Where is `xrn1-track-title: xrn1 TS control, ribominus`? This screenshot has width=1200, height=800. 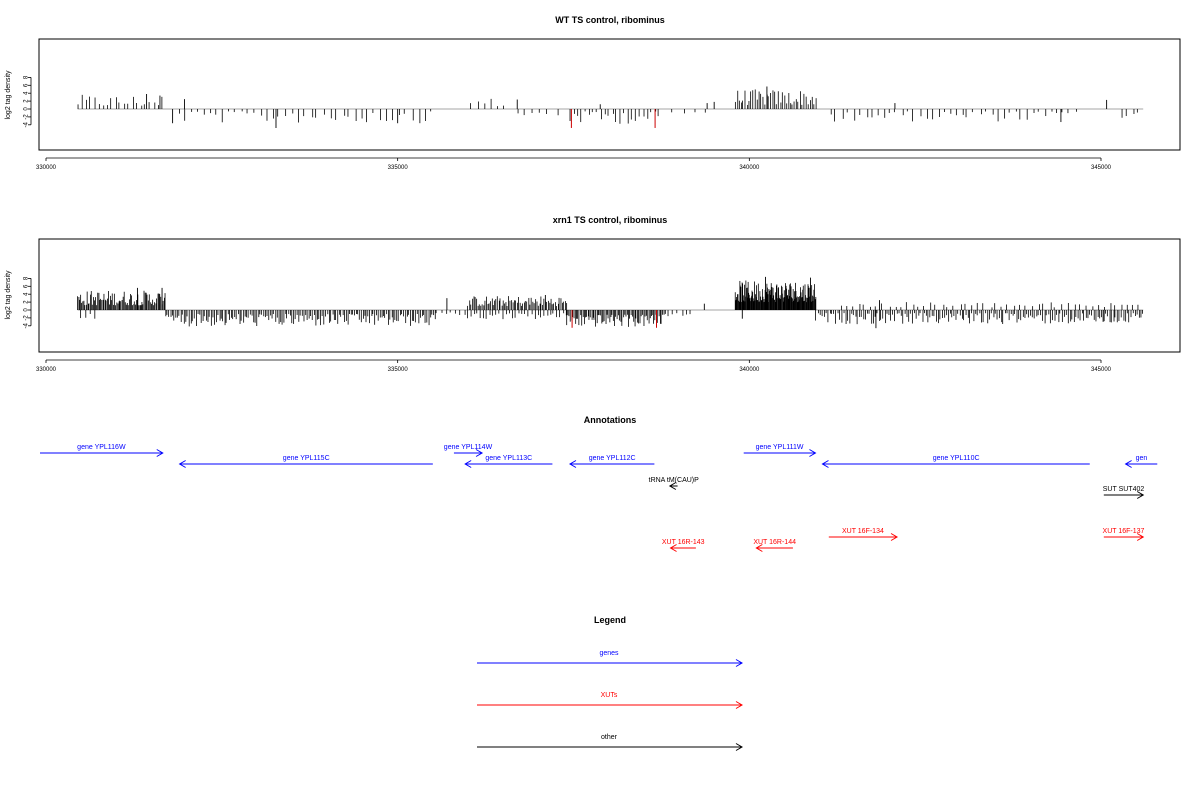
xrn1-track-title: xrn1 TS control, ribominus is located at coordinates (610, 220).